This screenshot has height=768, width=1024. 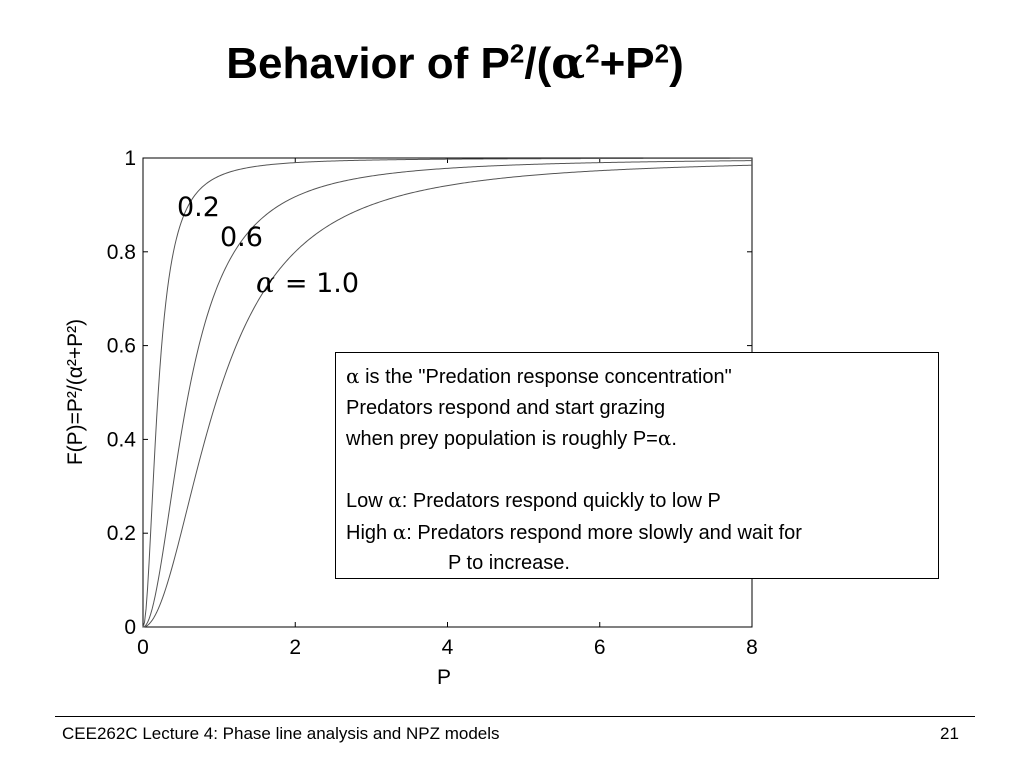 I want to click on title-sup-2: 2, so click(x=592, y=53).